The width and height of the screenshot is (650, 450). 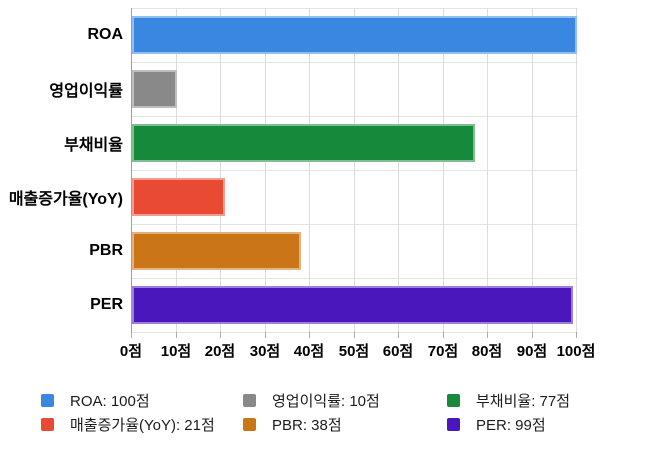 I want to click on x-axis-tick-label: 70점, so click(x=443, y=351).